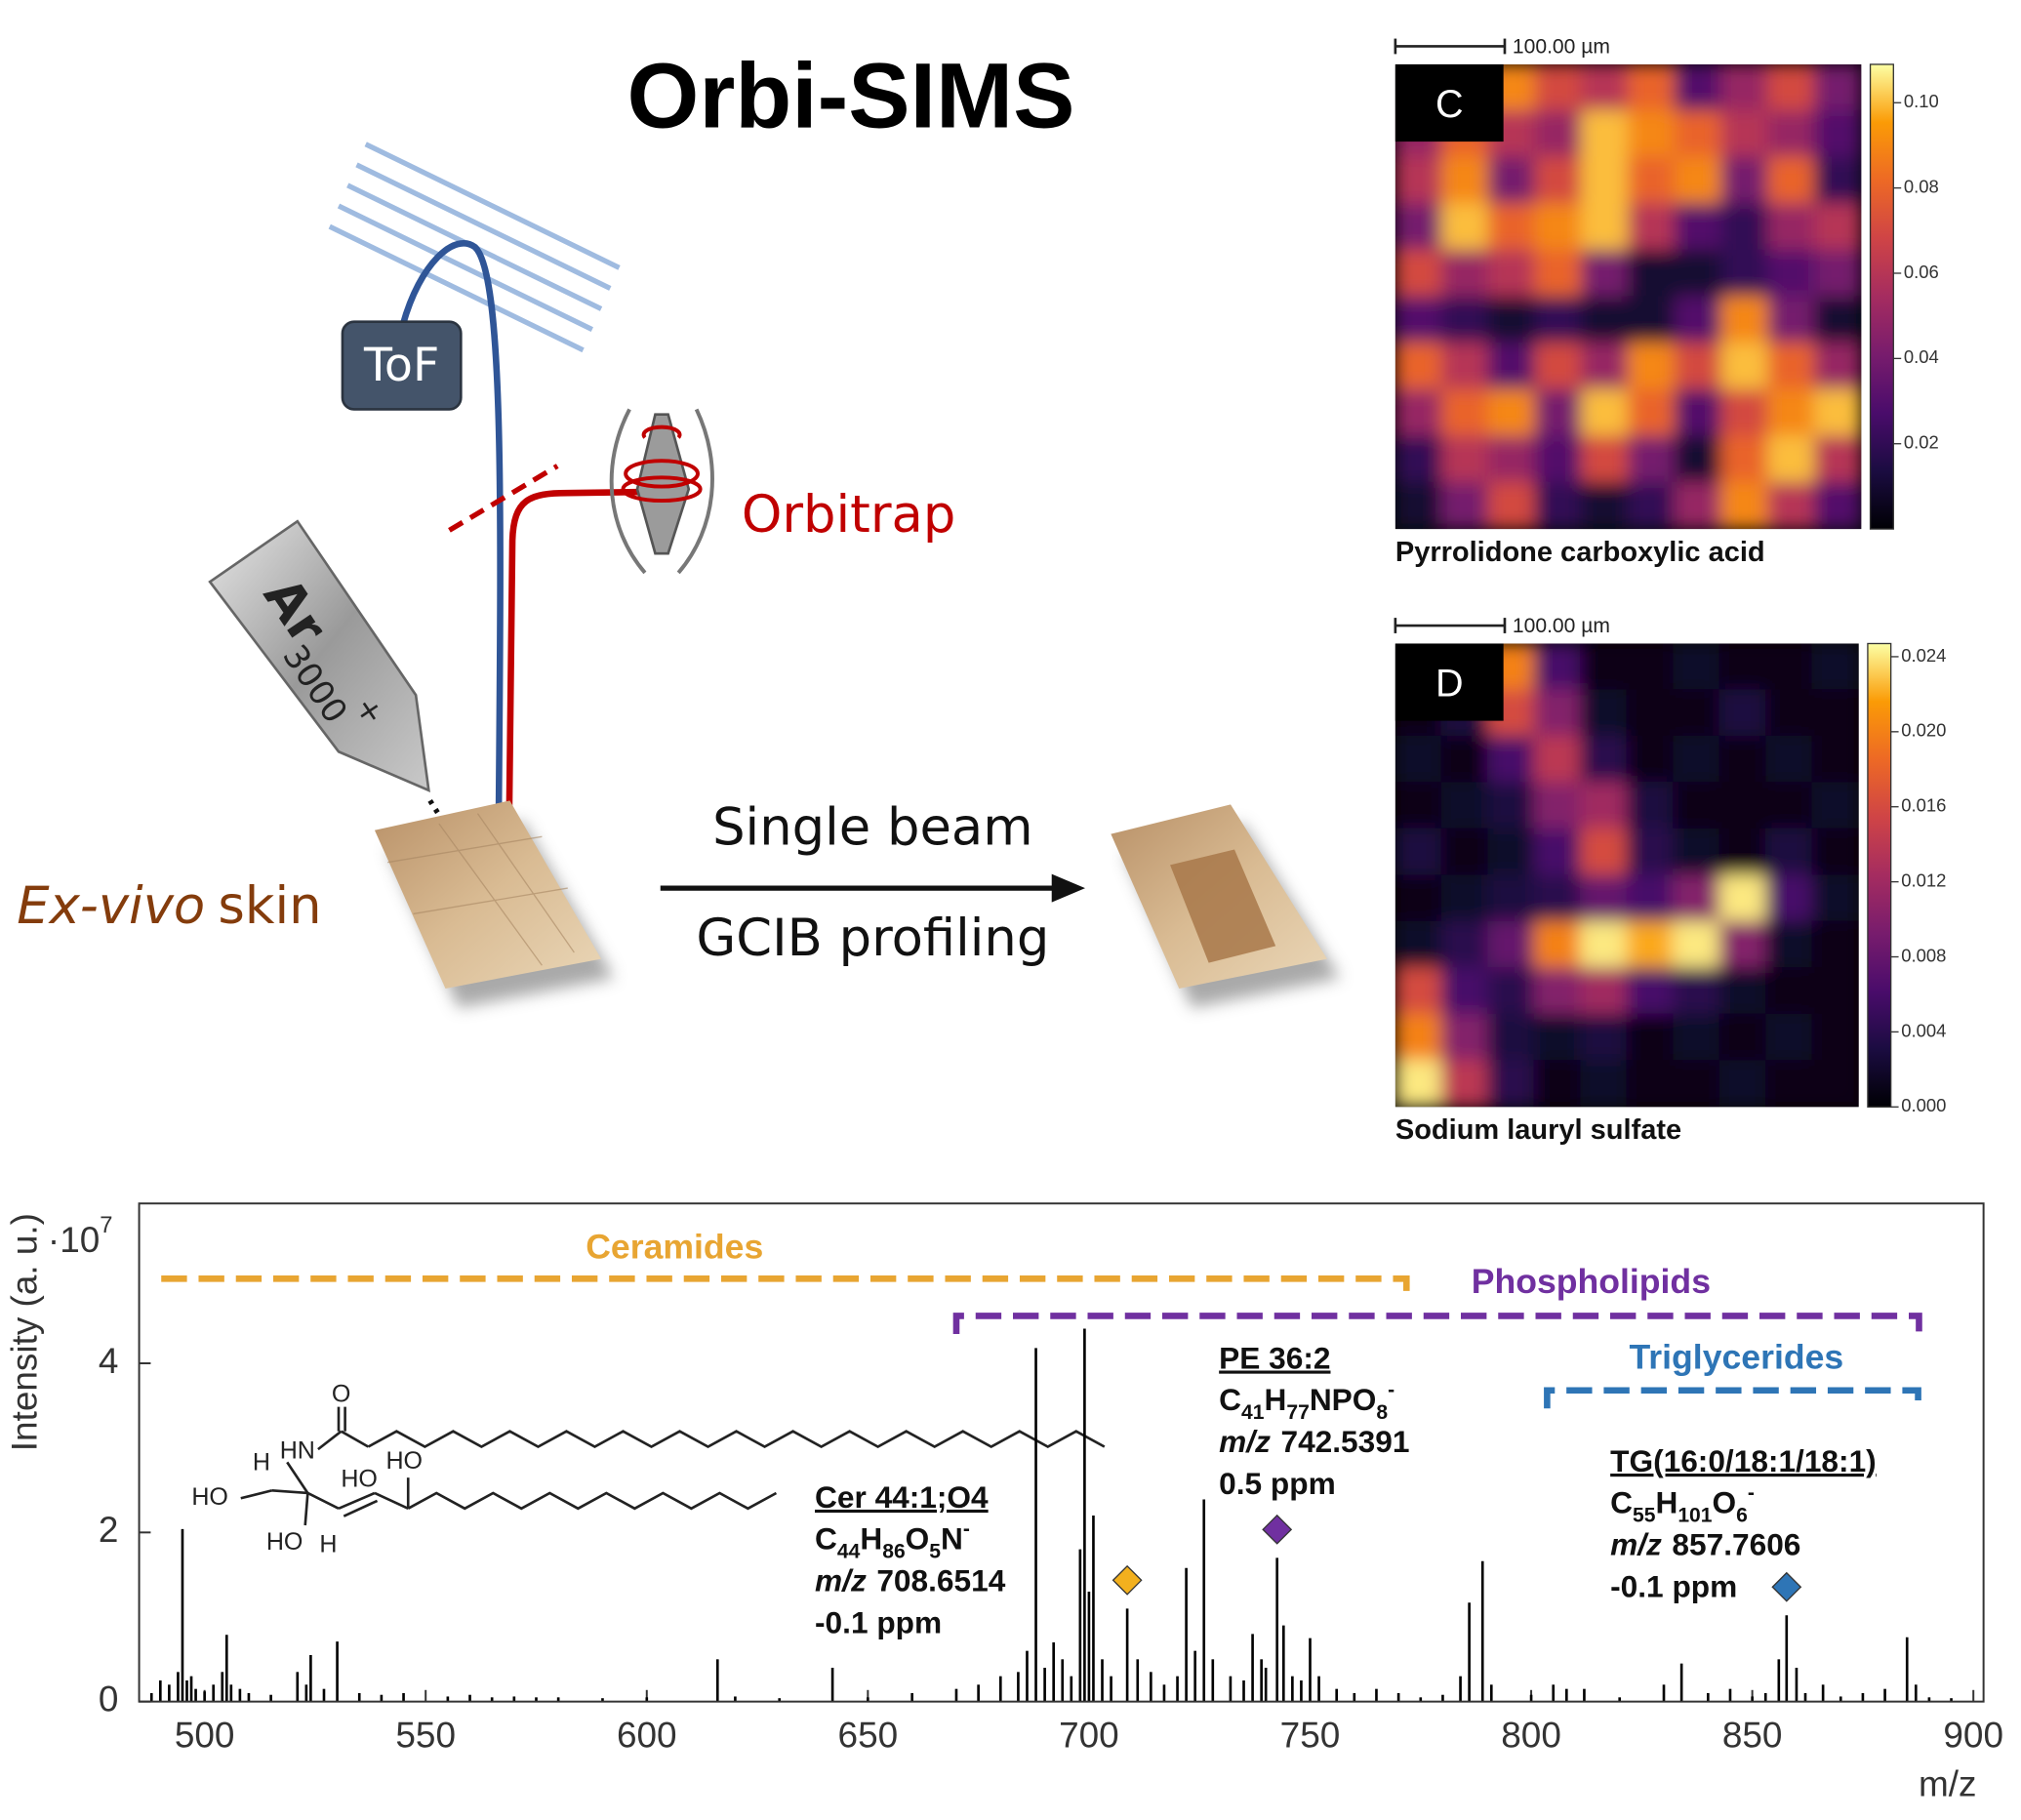 This screenshot has height=1820, width=2021. I want to click on scale-bar-label: 100.00 µm, so click(1562, 626).